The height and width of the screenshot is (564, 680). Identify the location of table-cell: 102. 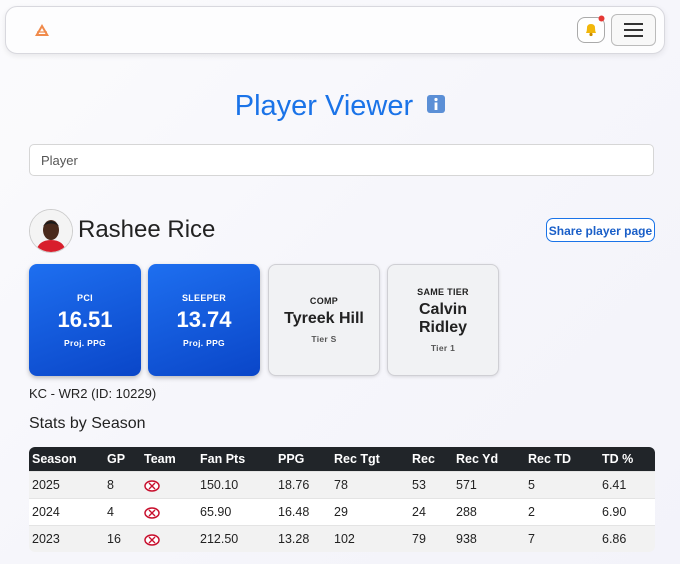
(344, 539).